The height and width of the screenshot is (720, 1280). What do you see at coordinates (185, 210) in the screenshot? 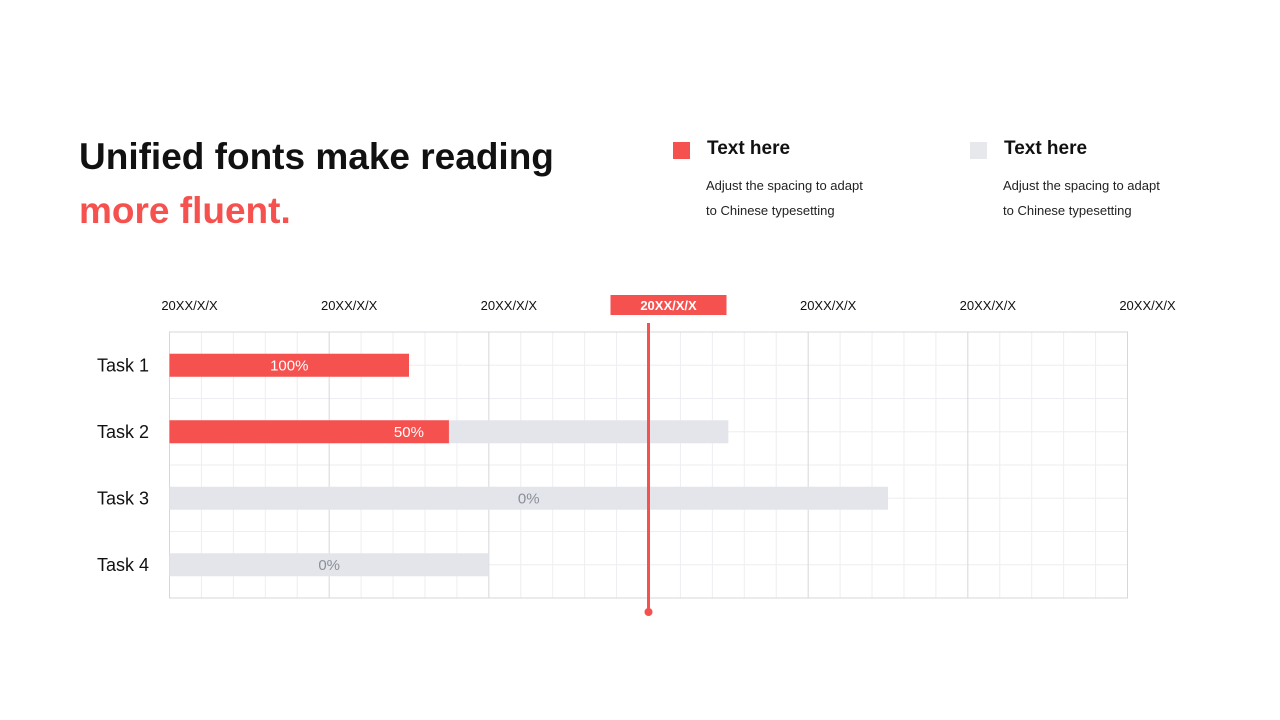
I see `title-line-2-highlight: more fluent.` at bounding box center [185, 210].